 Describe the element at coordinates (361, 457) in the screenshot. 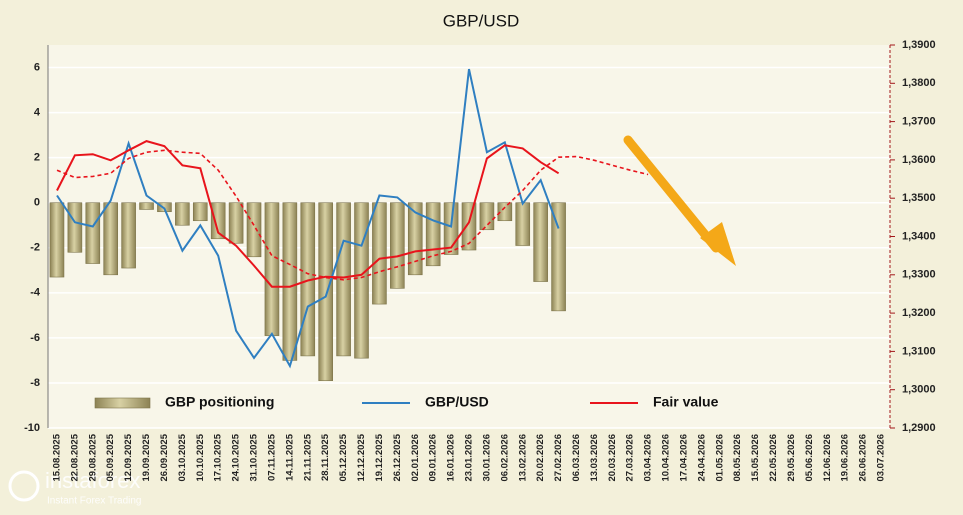

I see `x-tick-label: 12.12.2025` at that location.